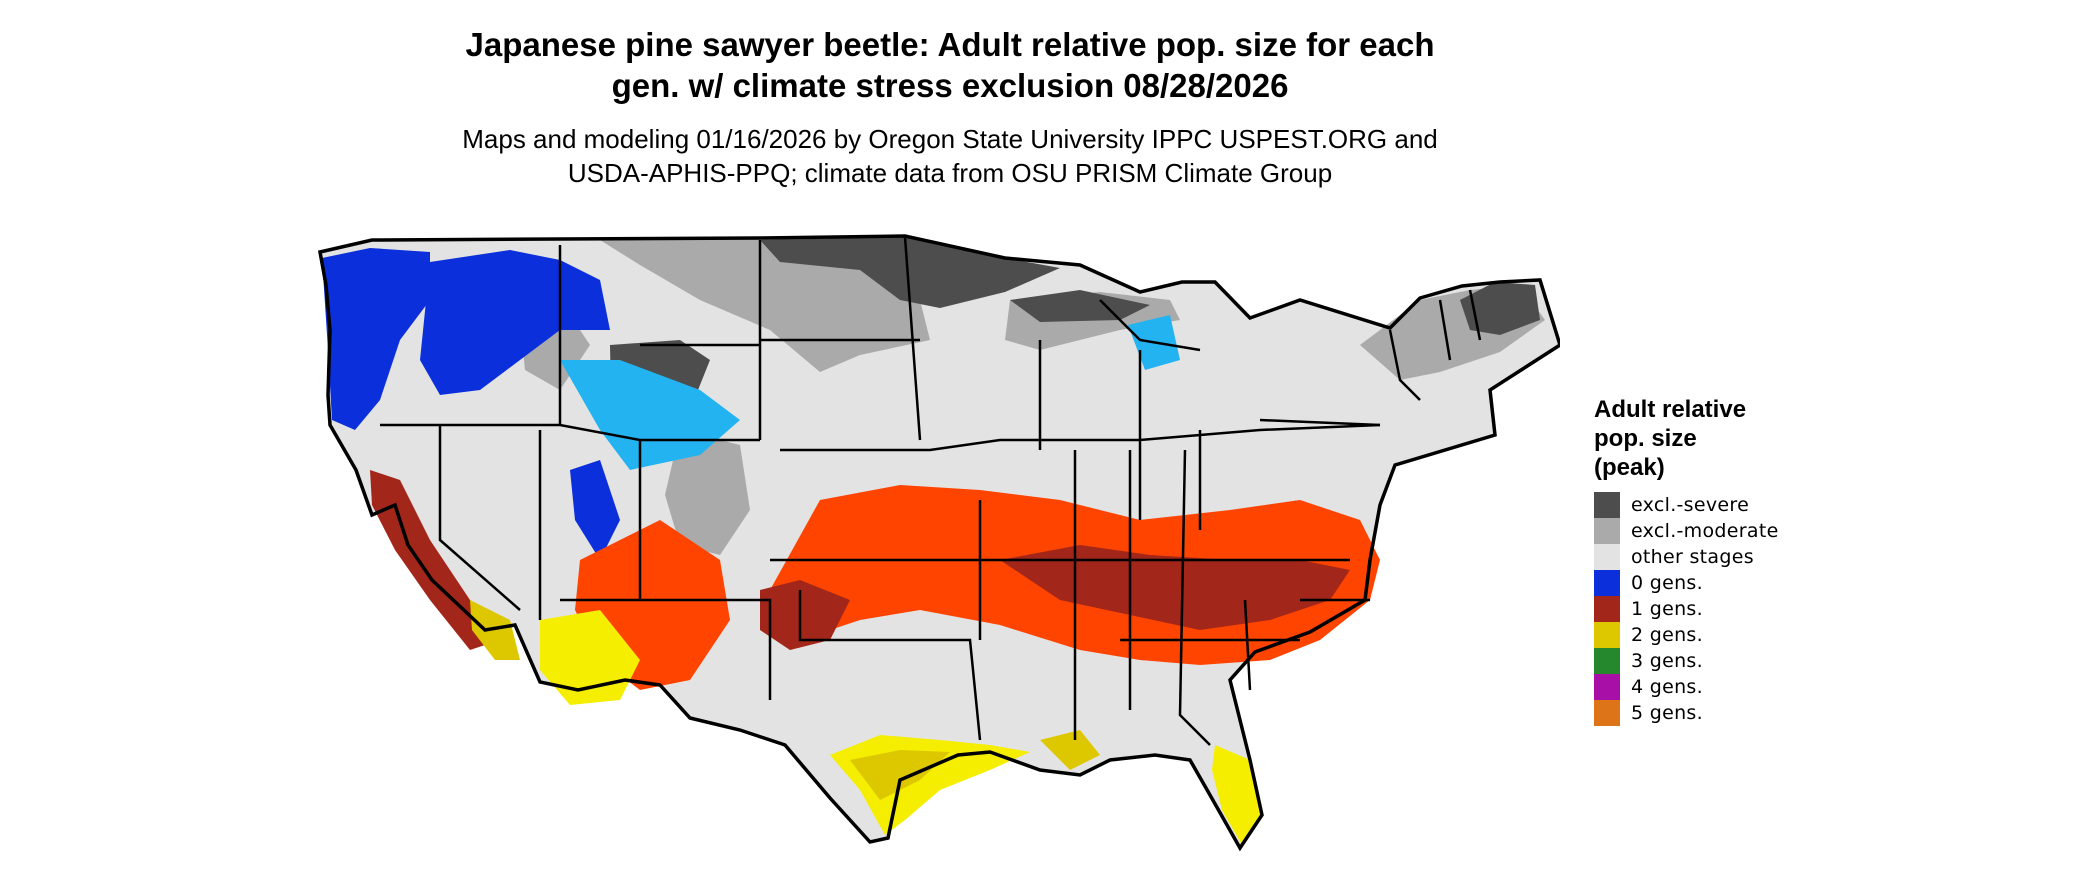 The image size is (2100, 892). Describe the element at coordinates (1670, 409) in the screenshot. I see `legend-title-line-1: Adult relative` at that location.